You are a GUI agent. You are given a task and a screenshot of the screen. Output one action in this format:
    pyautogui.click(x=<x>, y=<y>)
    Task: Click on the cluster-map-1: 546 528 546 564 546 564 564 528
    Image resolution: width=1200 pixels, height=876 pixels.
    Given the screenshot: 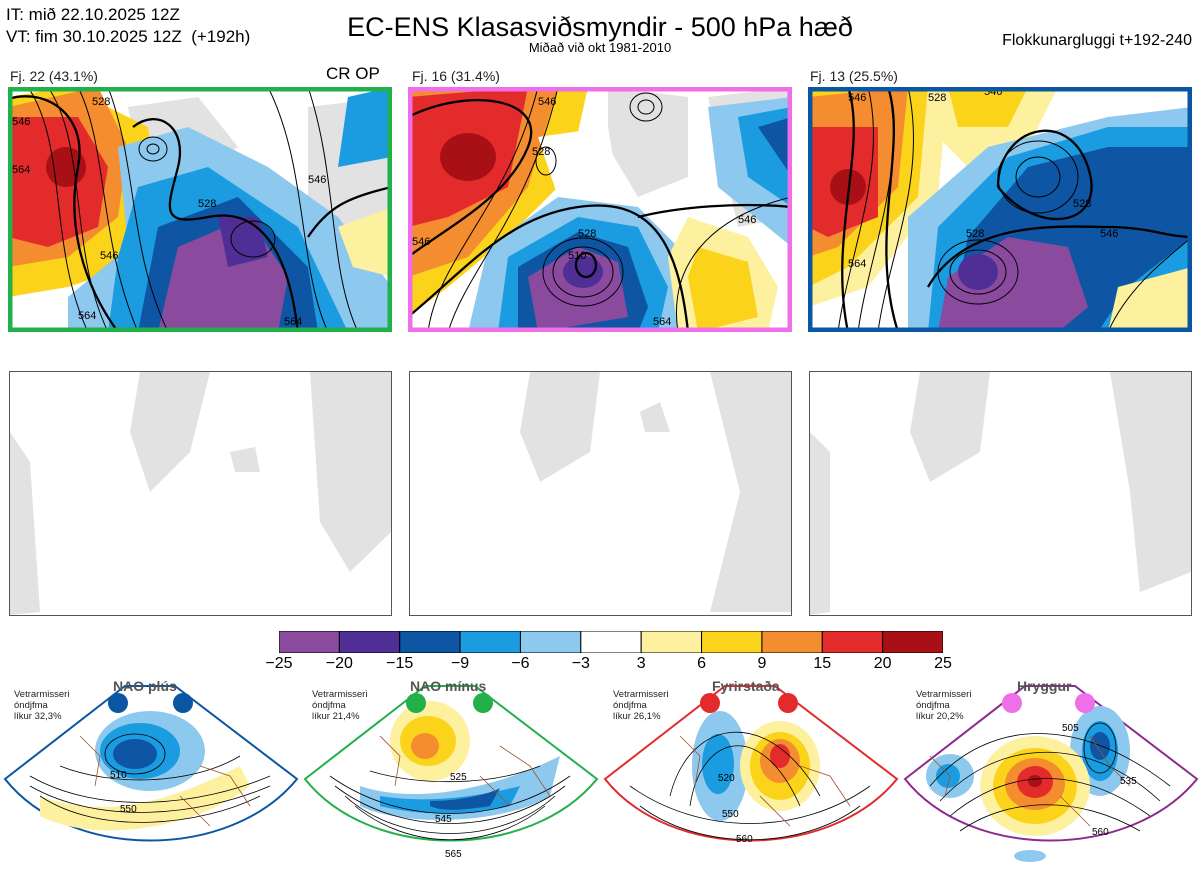 What is the action you would take?
    pyautogui.click(x=200, y=209)
    